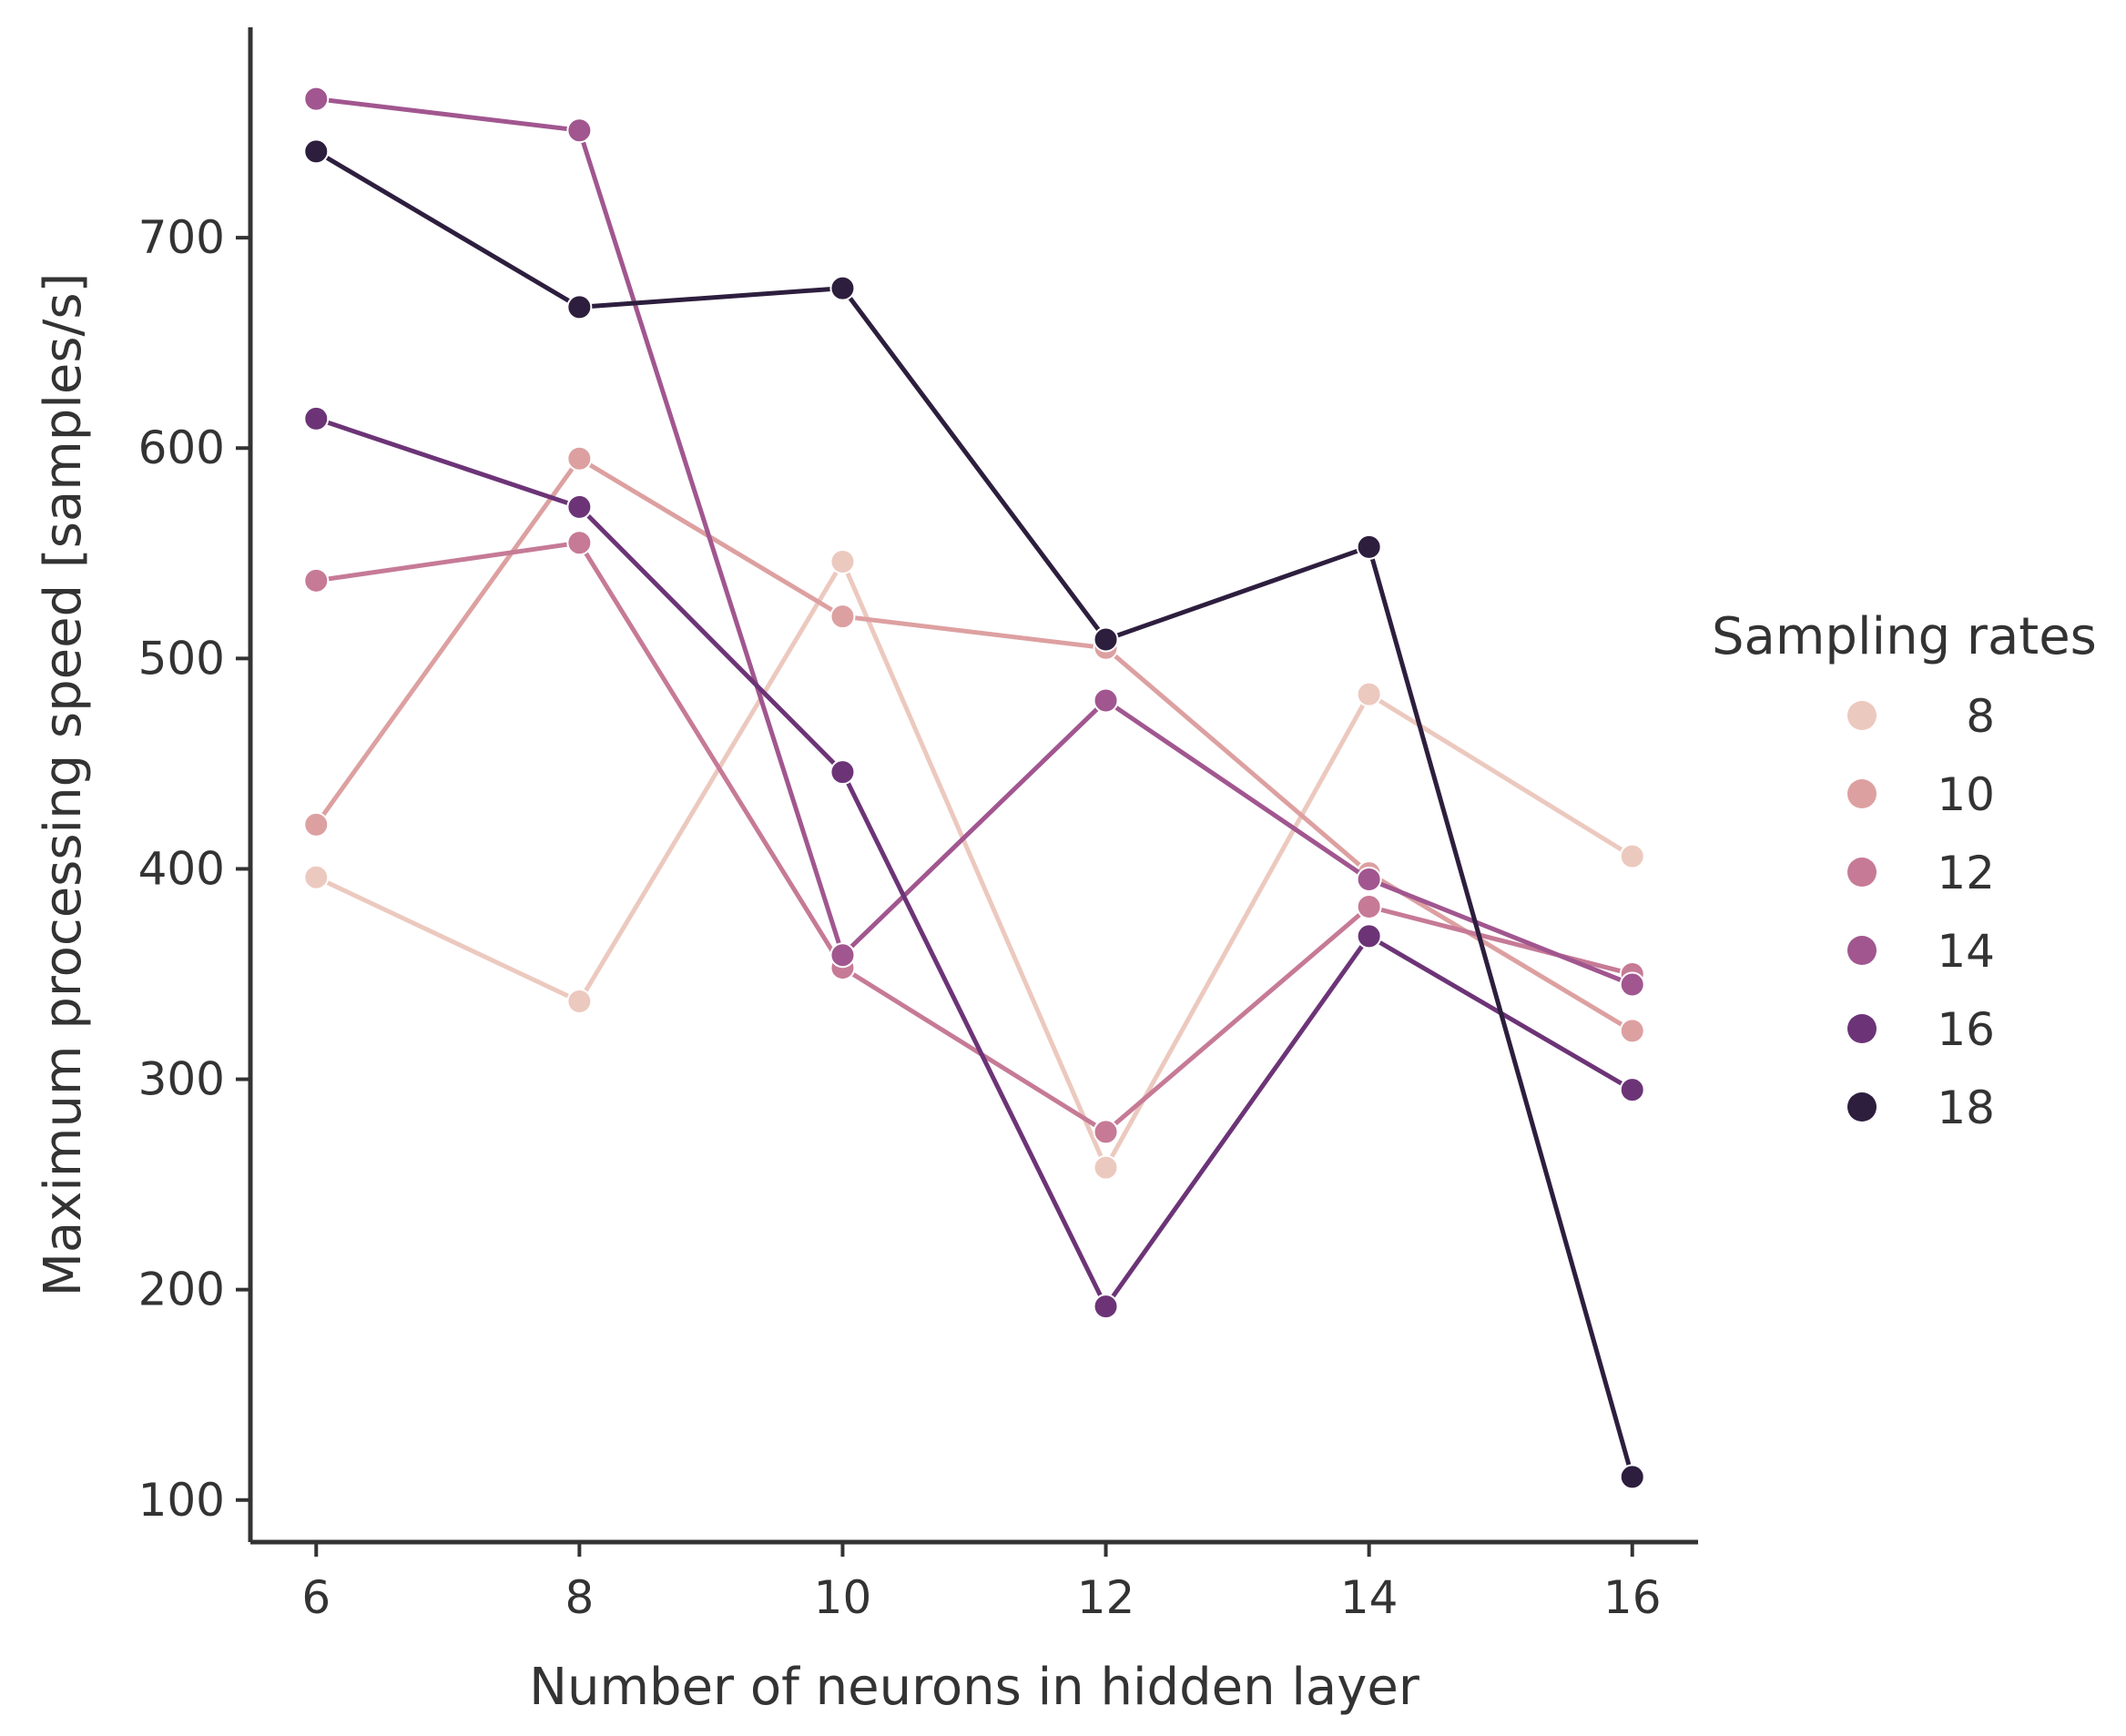 This screenshot has height=1736, width=2126. What do you see at coordinates (1921, 717) in the screenshot?
I see `legend-item: 8` at bounding box center [1921, 717].